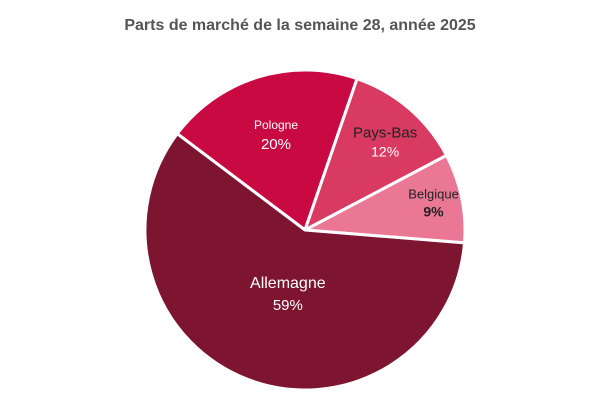  I want to click on slice-value-pologne: 20%, so click(276, 144).